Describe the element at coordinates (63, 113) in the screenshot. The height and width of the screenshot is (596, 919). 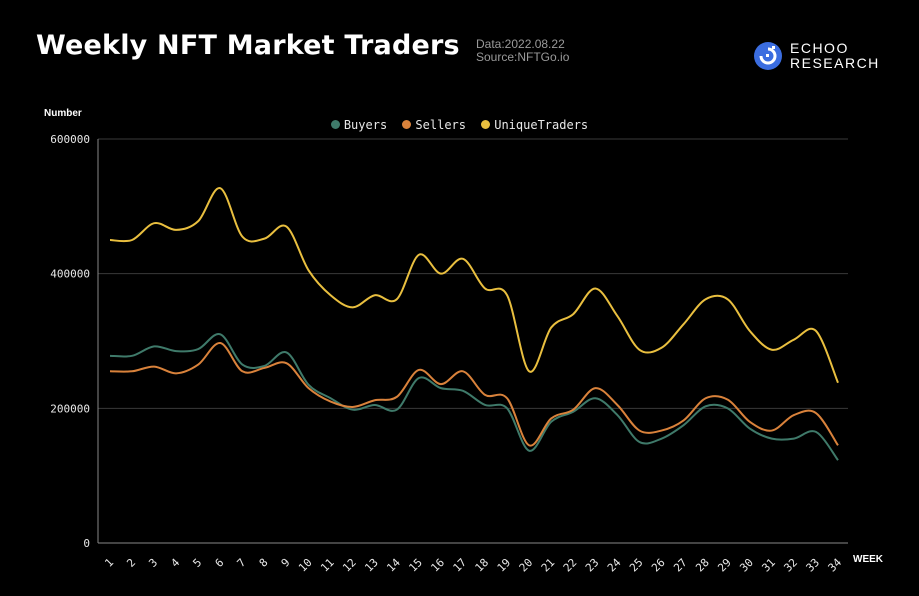
I see `y-axis-label: Number` at that location.